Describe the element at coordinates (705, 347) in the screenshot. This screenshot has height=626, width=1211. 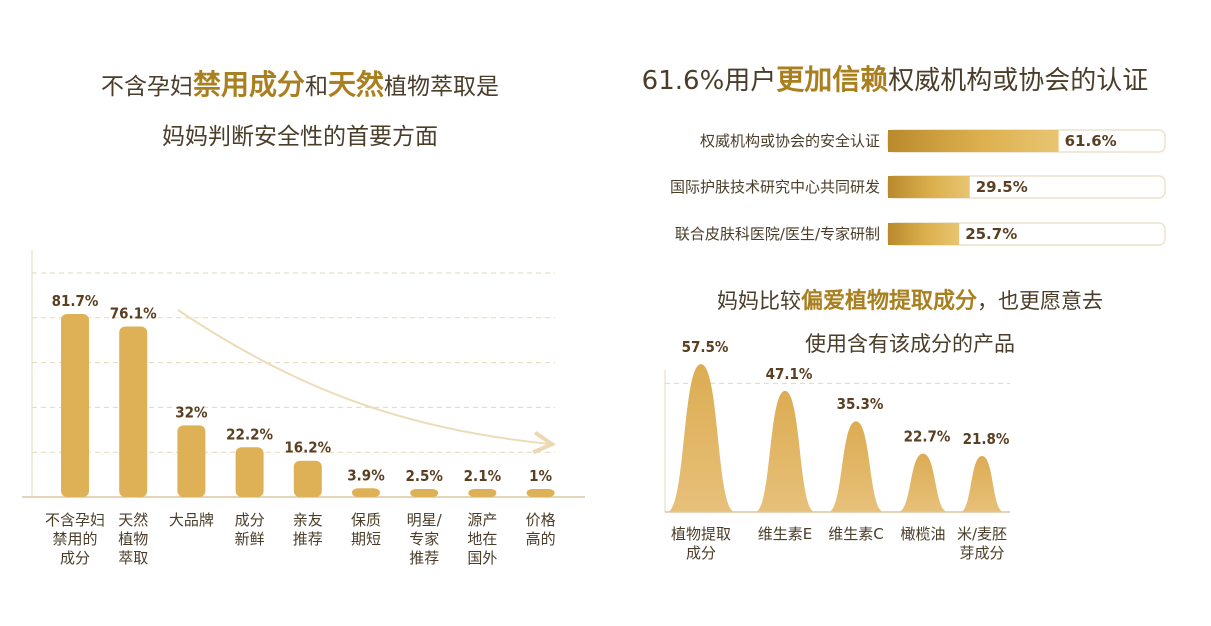
I see `peak-value-label: 57.5%` at that location.